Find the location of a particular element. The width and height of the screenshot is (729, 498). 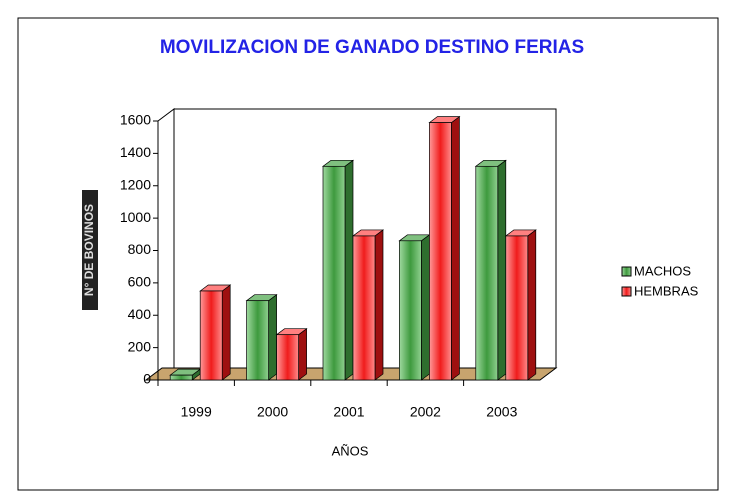

y-tick-label: 0 is located at coordinates (147, 379).